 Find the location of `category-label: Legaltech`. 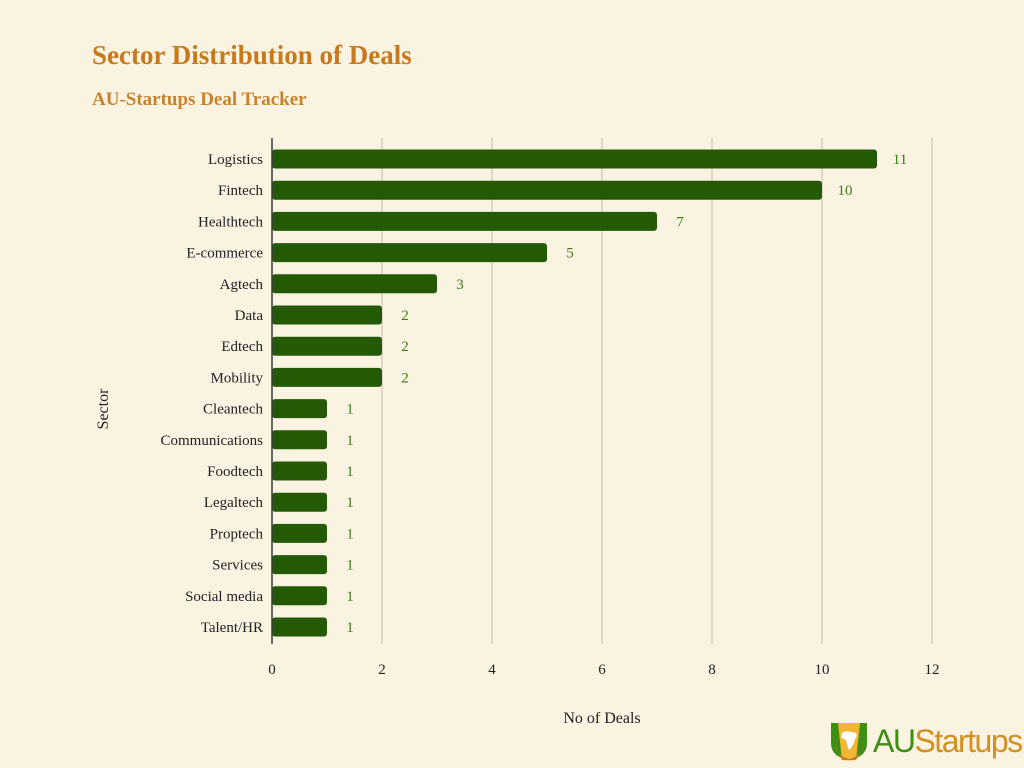

category-label: Legaltech is located at coordinates (234, 503).